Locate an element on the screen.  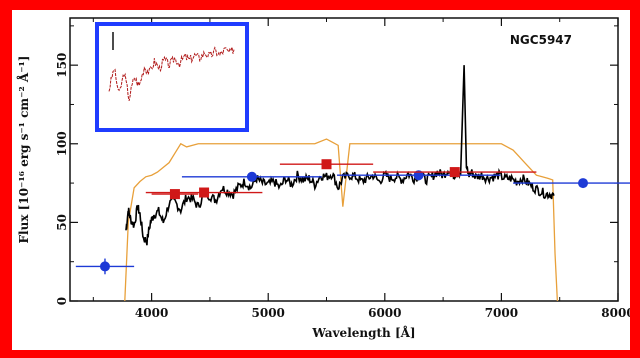
x-tick-label: 5000 is located at coordinates (268, 313).